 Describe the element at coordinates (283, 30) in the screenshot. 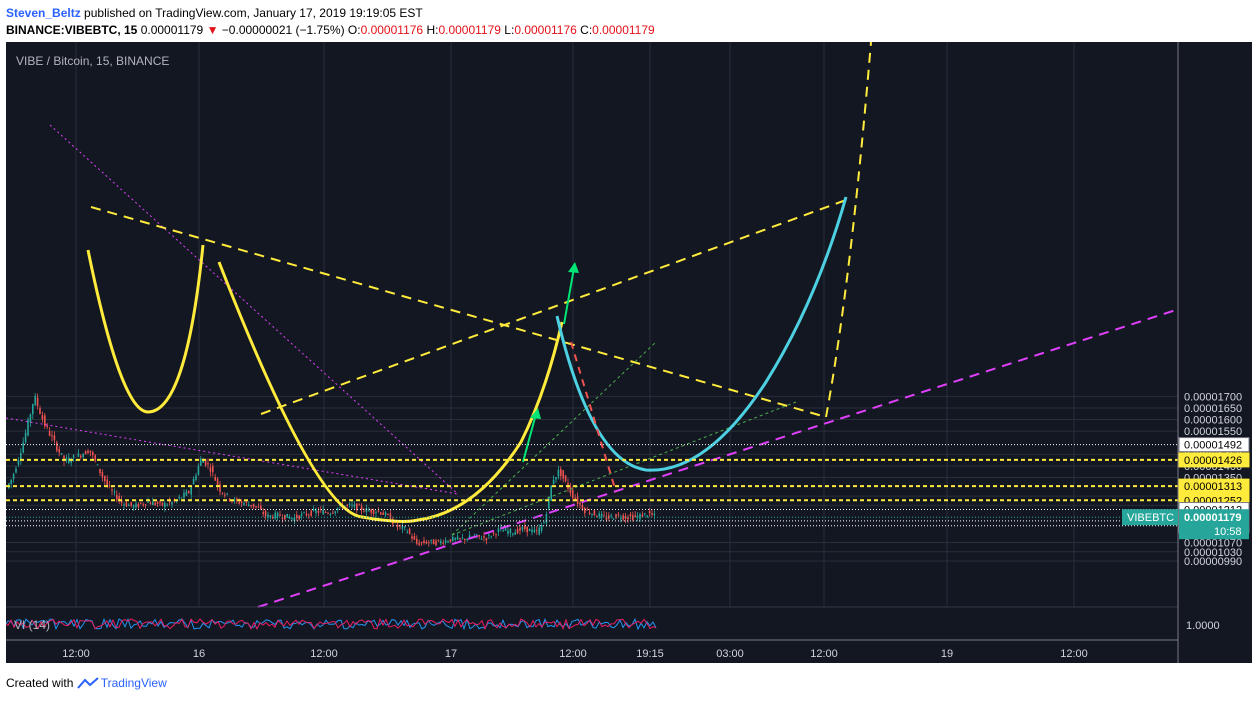

I see `price-change: −0.00000021 (−1.75%)` at that location.